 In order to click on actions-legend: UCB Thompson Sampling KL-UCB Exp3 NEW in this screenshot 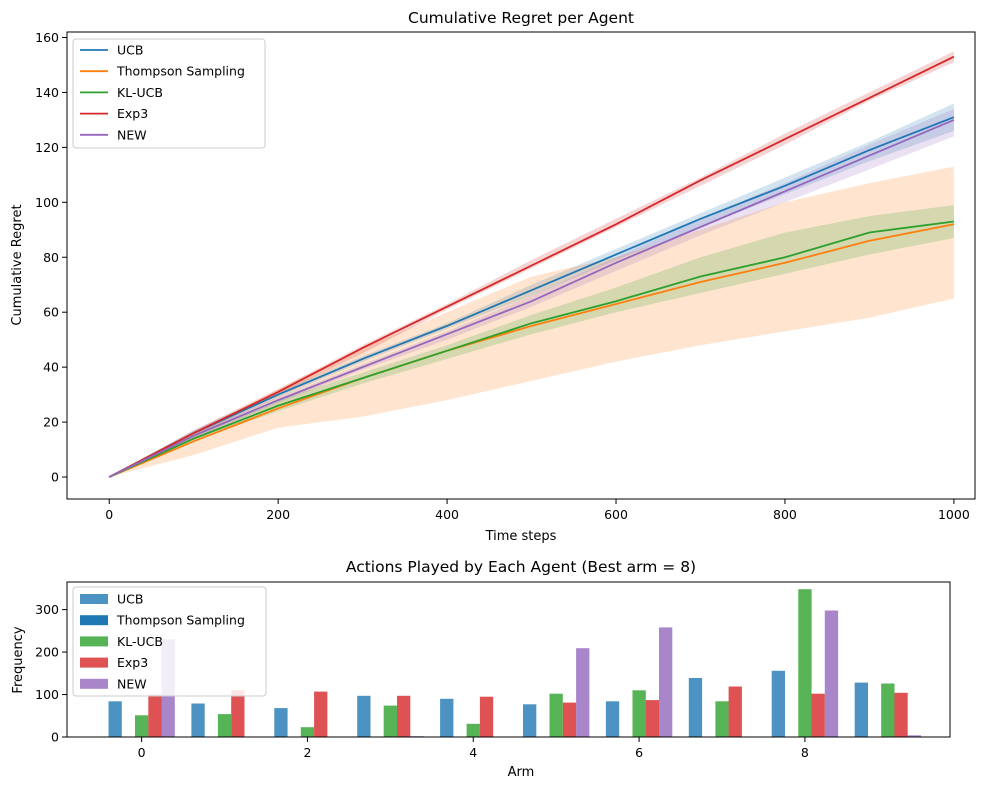, I will do `click(169, 641)`.